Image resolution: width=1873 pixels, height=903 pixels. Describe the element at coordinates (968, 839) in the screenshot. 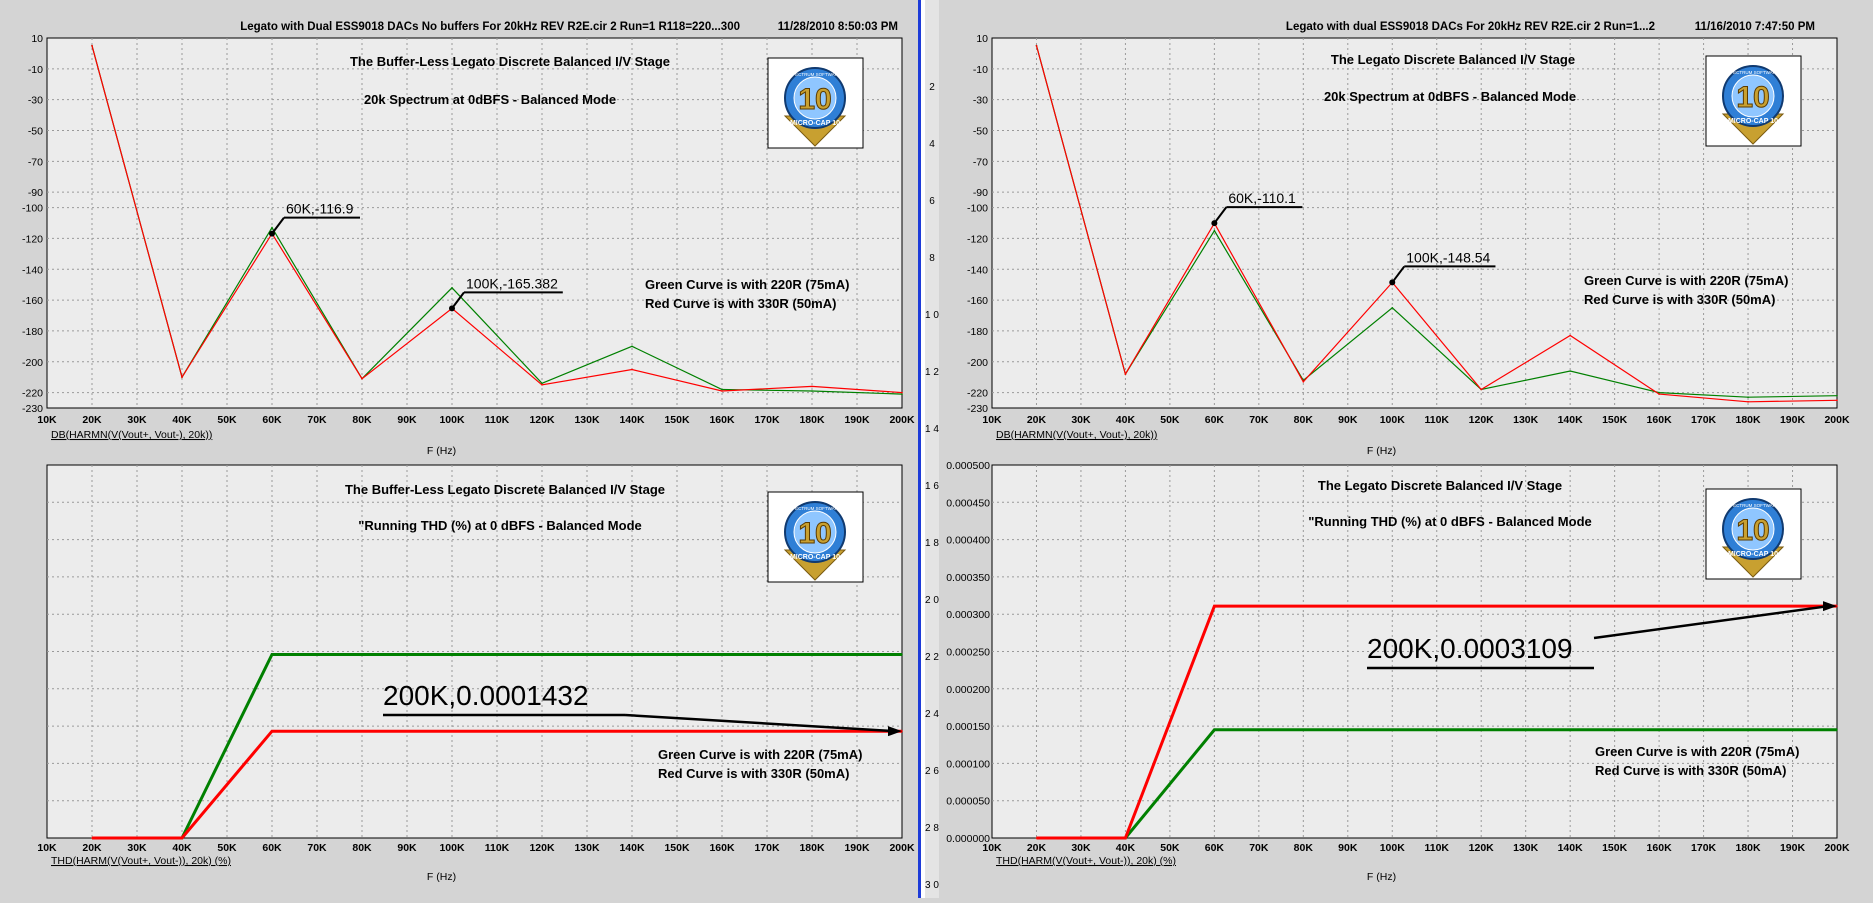

I see `y-tick-label: 0.000000` at that location.